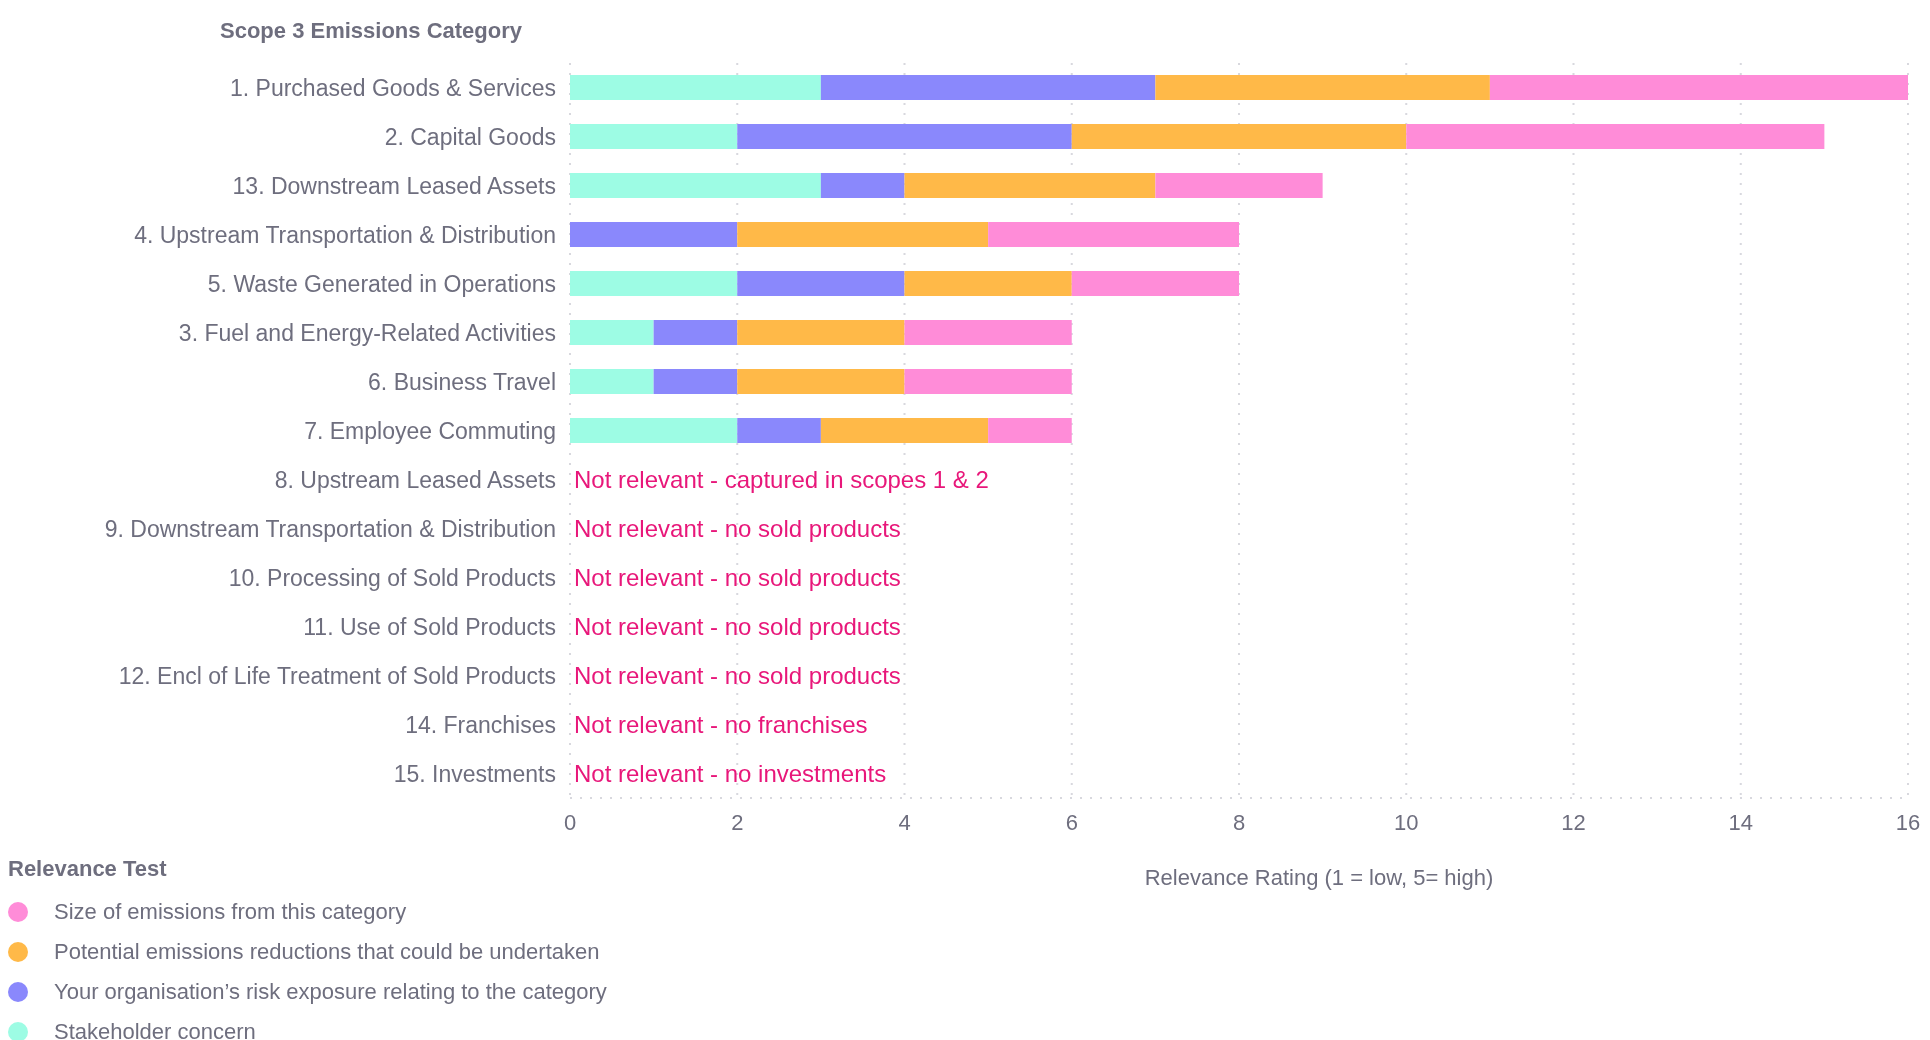 Image resolution: width=1930 pixels, height=1040 pixels. Describe the element at coordinates (1740, 822) in the screenshot. I see `x-tick-label: 14` at that location.